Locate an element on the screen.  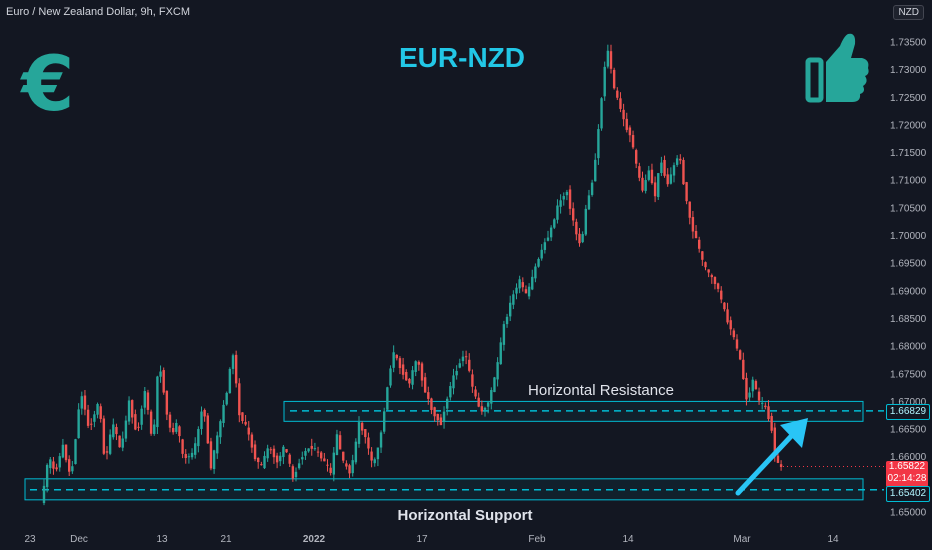
x-tick-label: 14 is located at coordinates (833, 539).